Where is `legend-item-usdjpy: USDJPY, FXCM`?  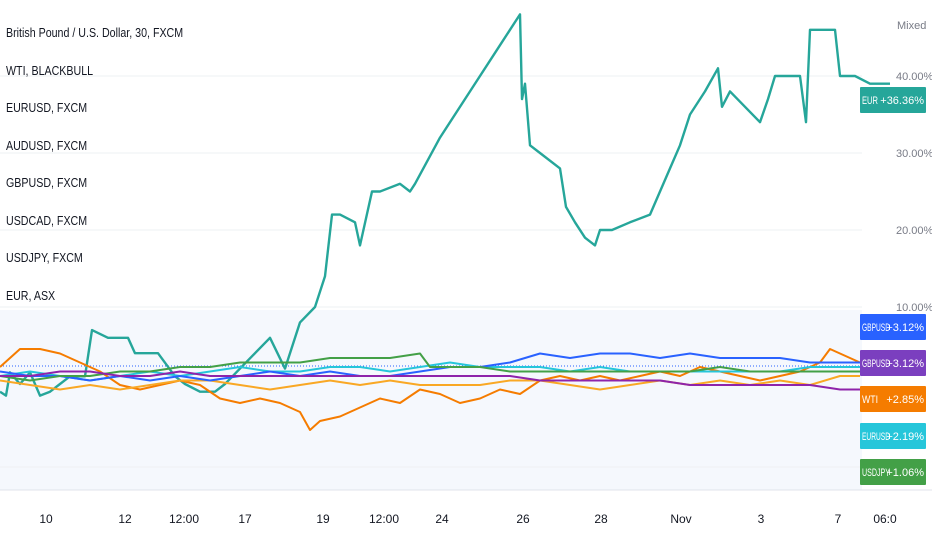
legend-item-usdjpy: USDJPY, FXCM is located at coordinates (44, 257).